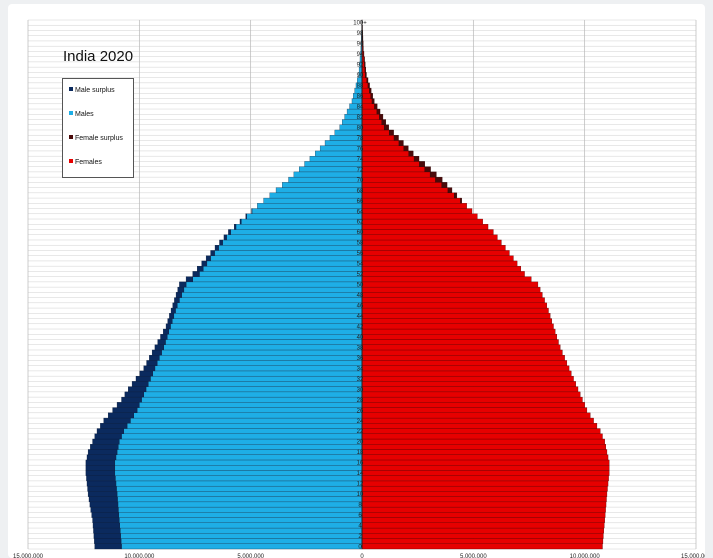  I want to click on age-tick-label: 98, so click(360, 34).